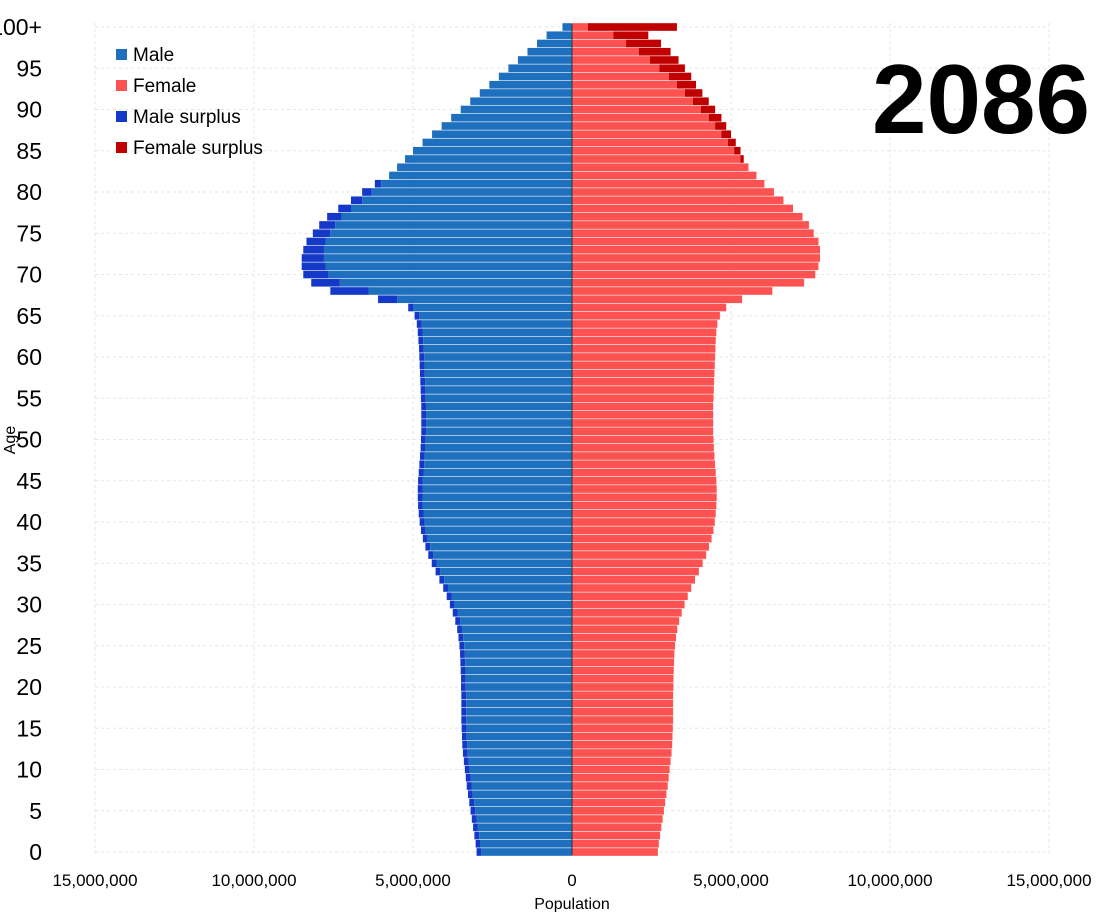 The height and width of the screenshot is (912, 1116). What do you see at coordinates (731, 880) in the screenshot?
I see `x-tick-label: 5,000,000` at bounding box center [731, 880].